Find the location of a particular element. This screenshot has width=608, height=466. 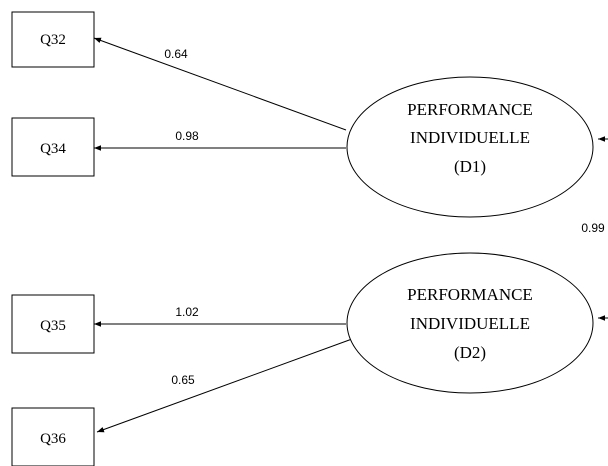

observed-box-q35 is located at coordinates (53, 324).